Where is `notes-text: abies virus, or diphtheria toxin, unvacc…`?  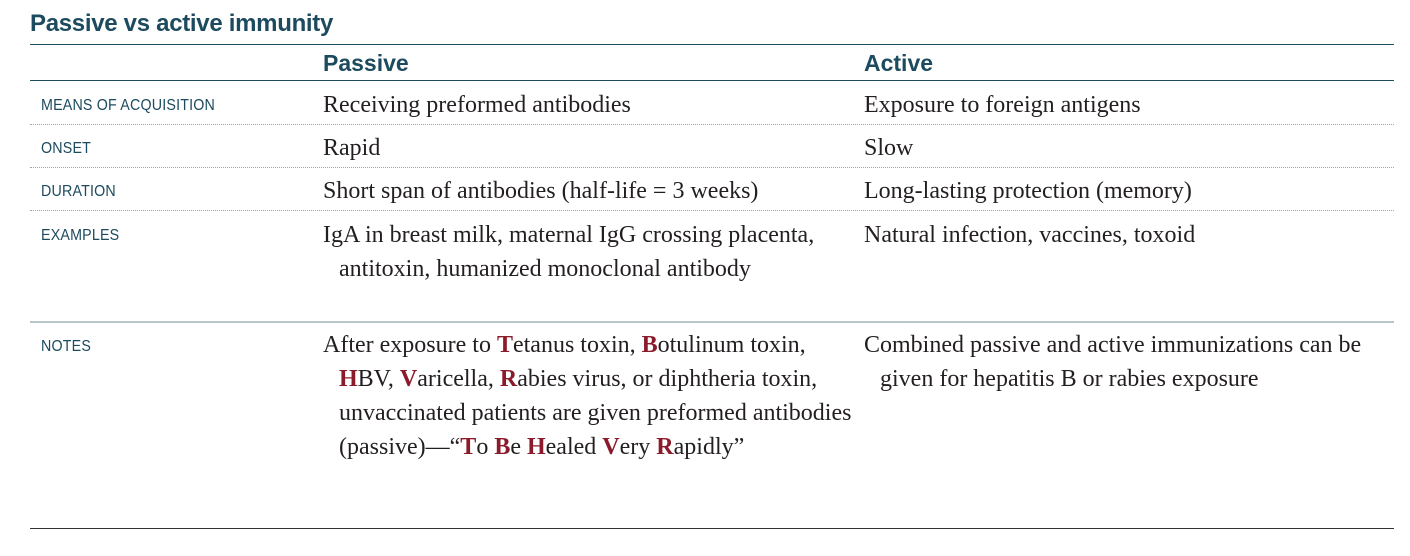 notes-text: abies virus, or diphtheria toxin, unvacc… is located at coordinates (595, 413).